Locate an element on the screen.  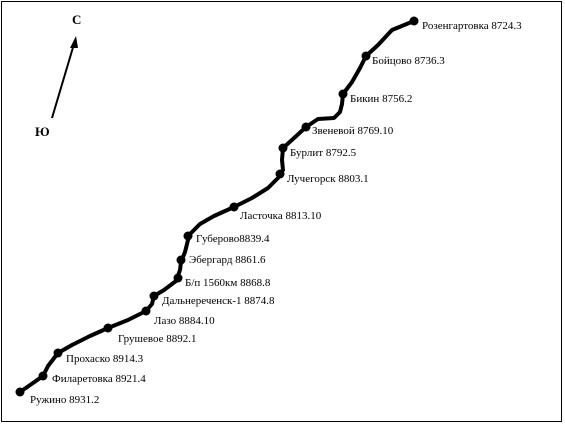
station-dot-zvenevoy is located at coordinates (306, 127).